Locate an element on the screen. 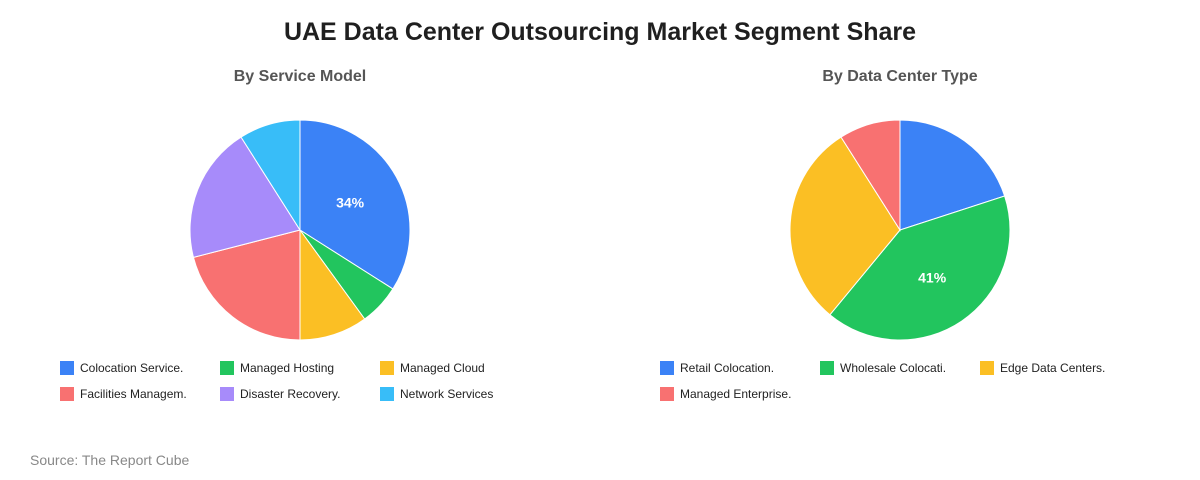  legend-label: Disaster Recovery. is located at coordinates (290, 394).